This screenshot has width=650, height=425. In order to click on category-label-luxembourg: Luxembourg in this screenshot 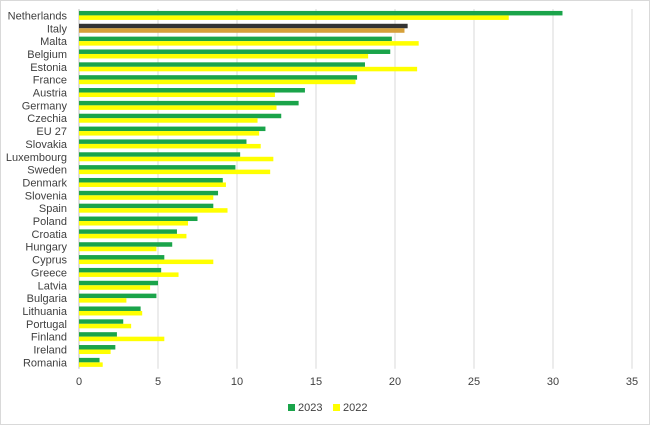, I will do `click(36, 158)`.